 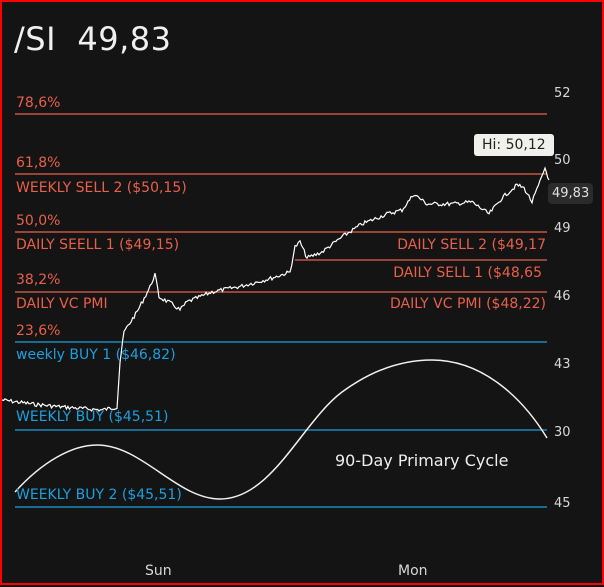 I want to click on cycle-label: 90-Day Primary Cycle, so click(x=422, y=460).